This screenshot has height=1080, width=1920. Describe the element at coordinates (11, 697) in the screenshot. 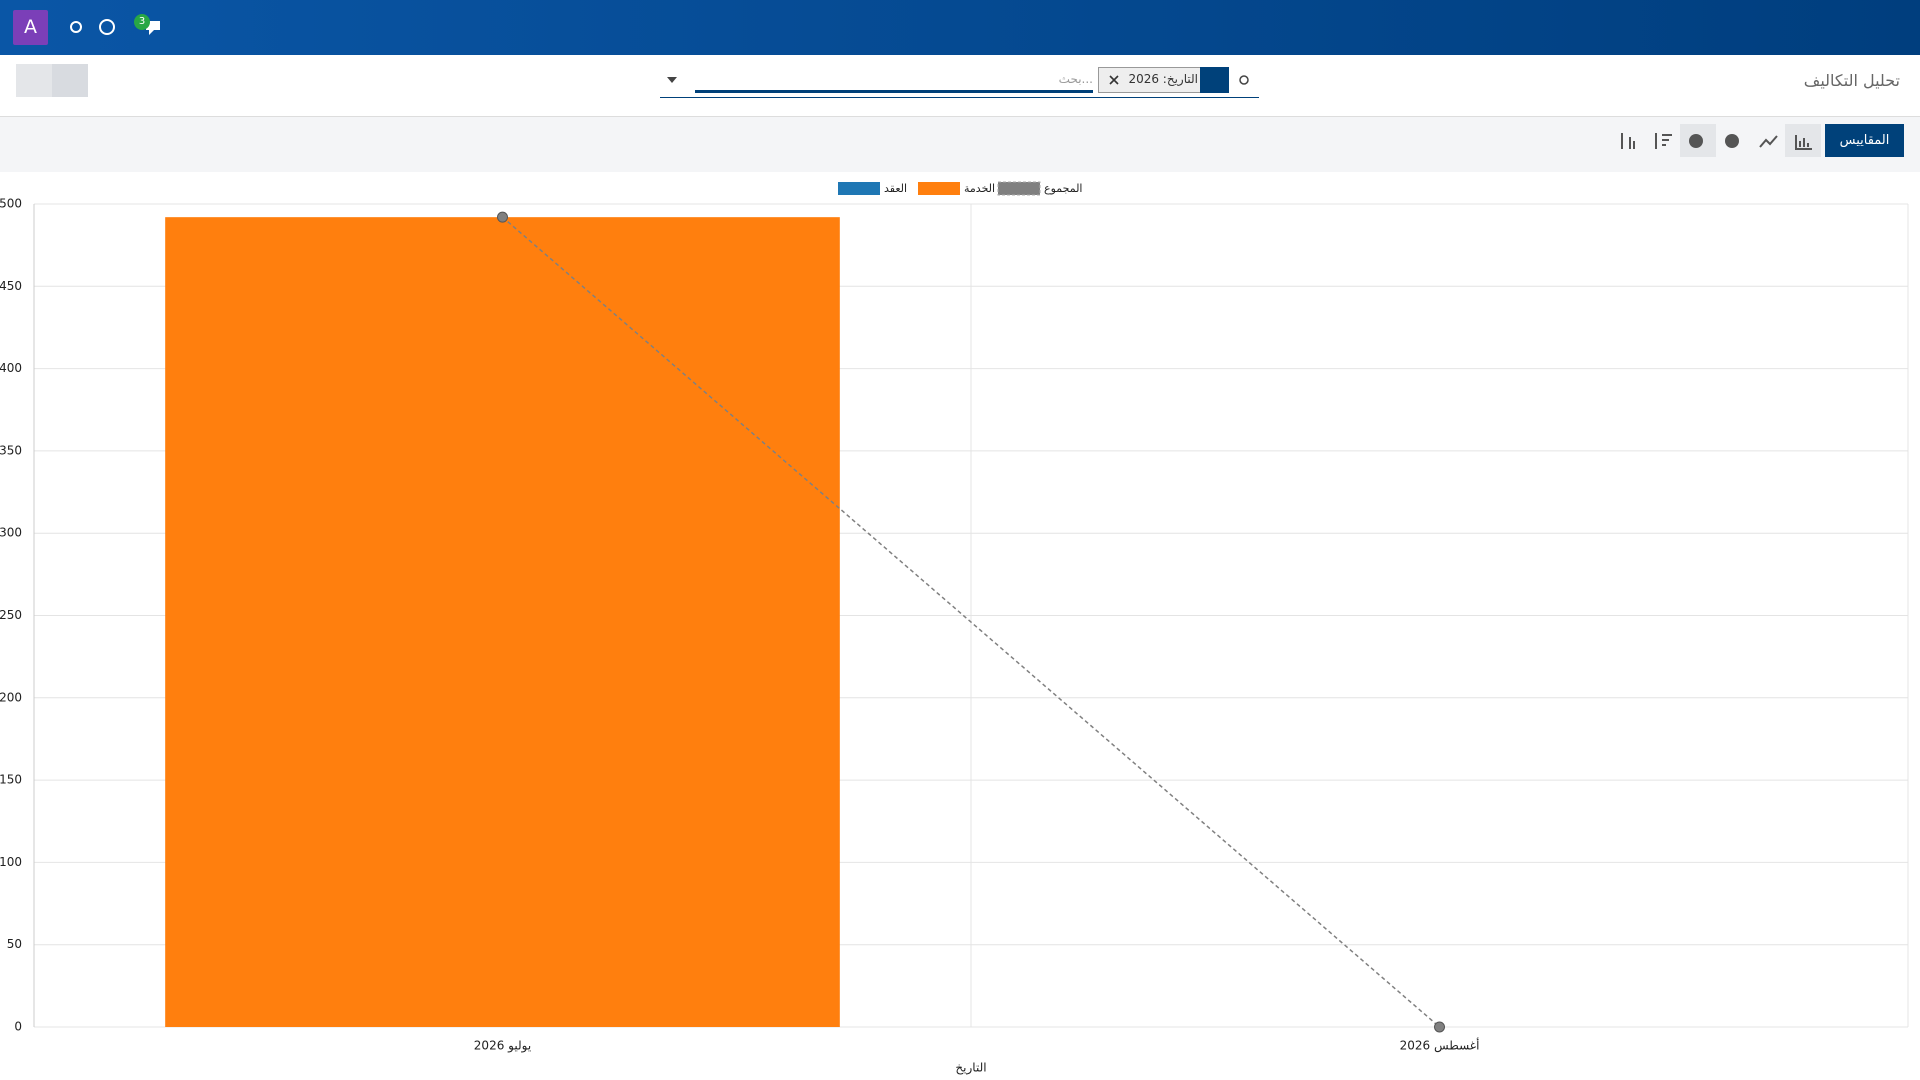

I see `y-tick-label: 200` at that location.